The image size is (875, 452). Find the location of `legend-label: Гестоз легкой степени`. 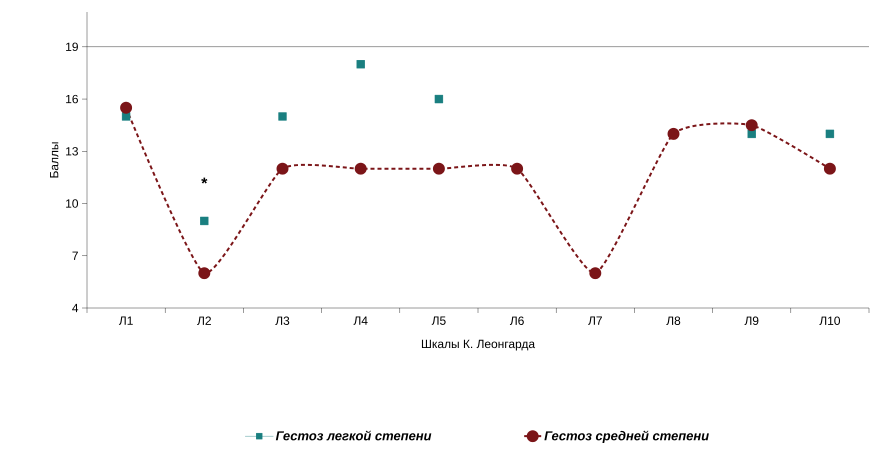

legend-label: Гестоз легкой степени is located at coordinates (354, 435).